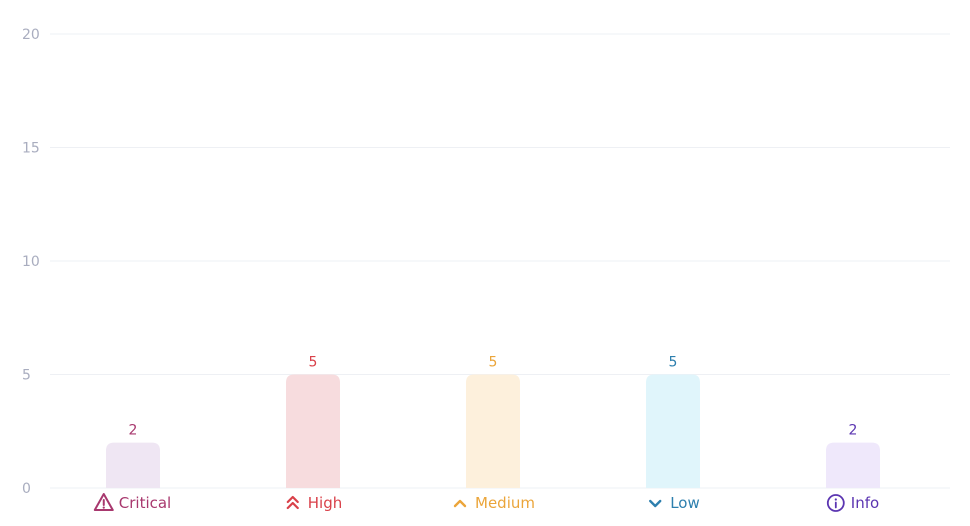 This screenshot has height=526, width=970. What do you see at coordinates (505, 503) in the screenshot?
I see `category-label-medium: Medium` at bounding box center [505, 503].